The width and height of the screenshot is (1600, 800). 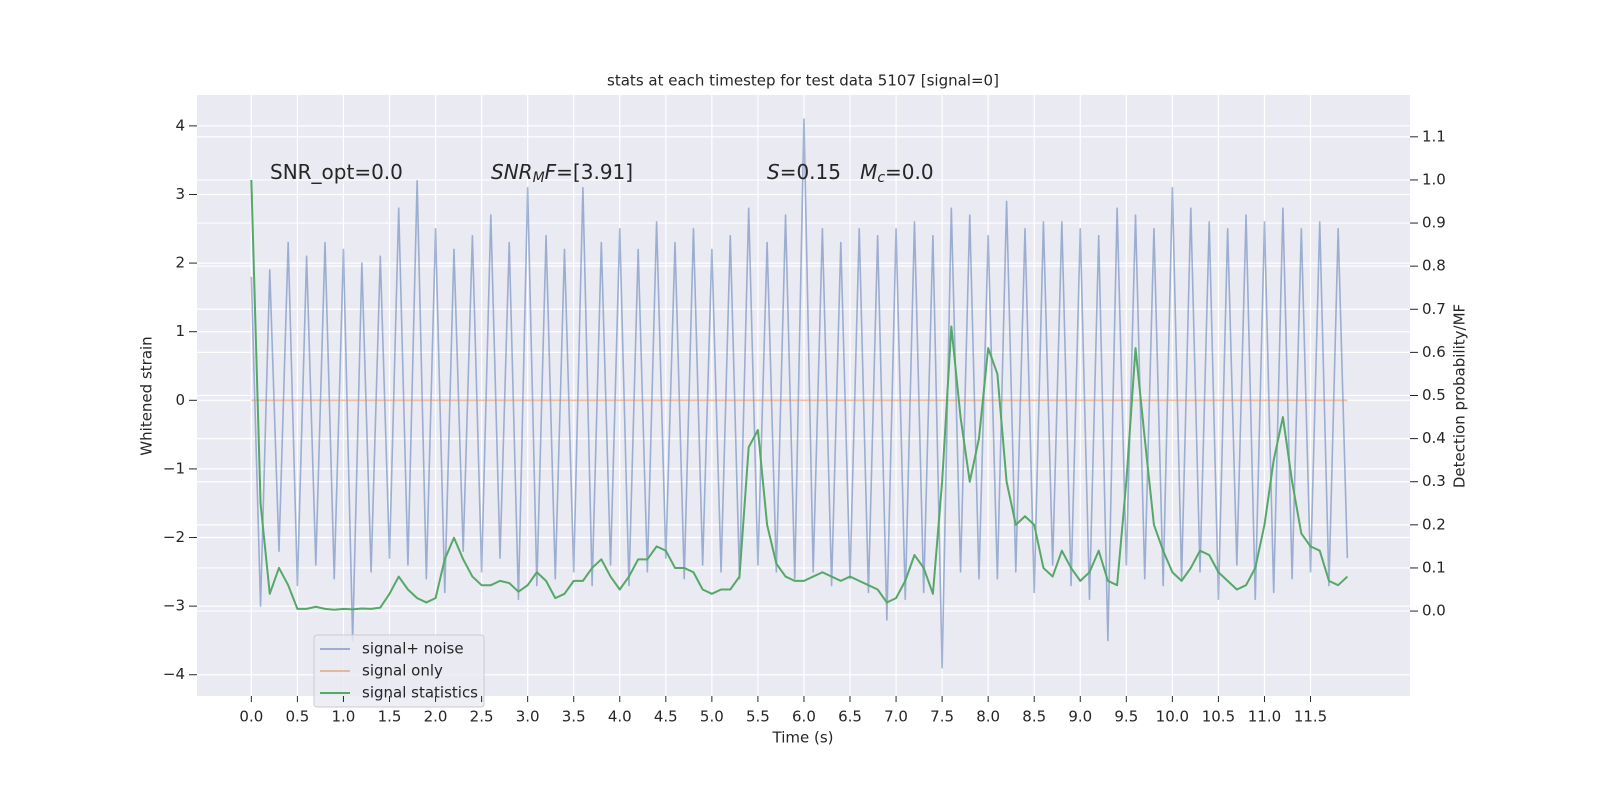 I want to click on legend-label: signal+ noise, so click(x=413, y=649).